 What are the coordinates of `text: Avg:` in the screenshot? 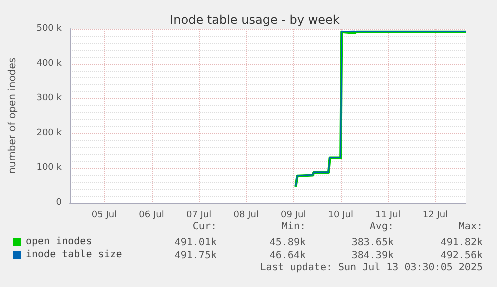 It's located at (382, 227).